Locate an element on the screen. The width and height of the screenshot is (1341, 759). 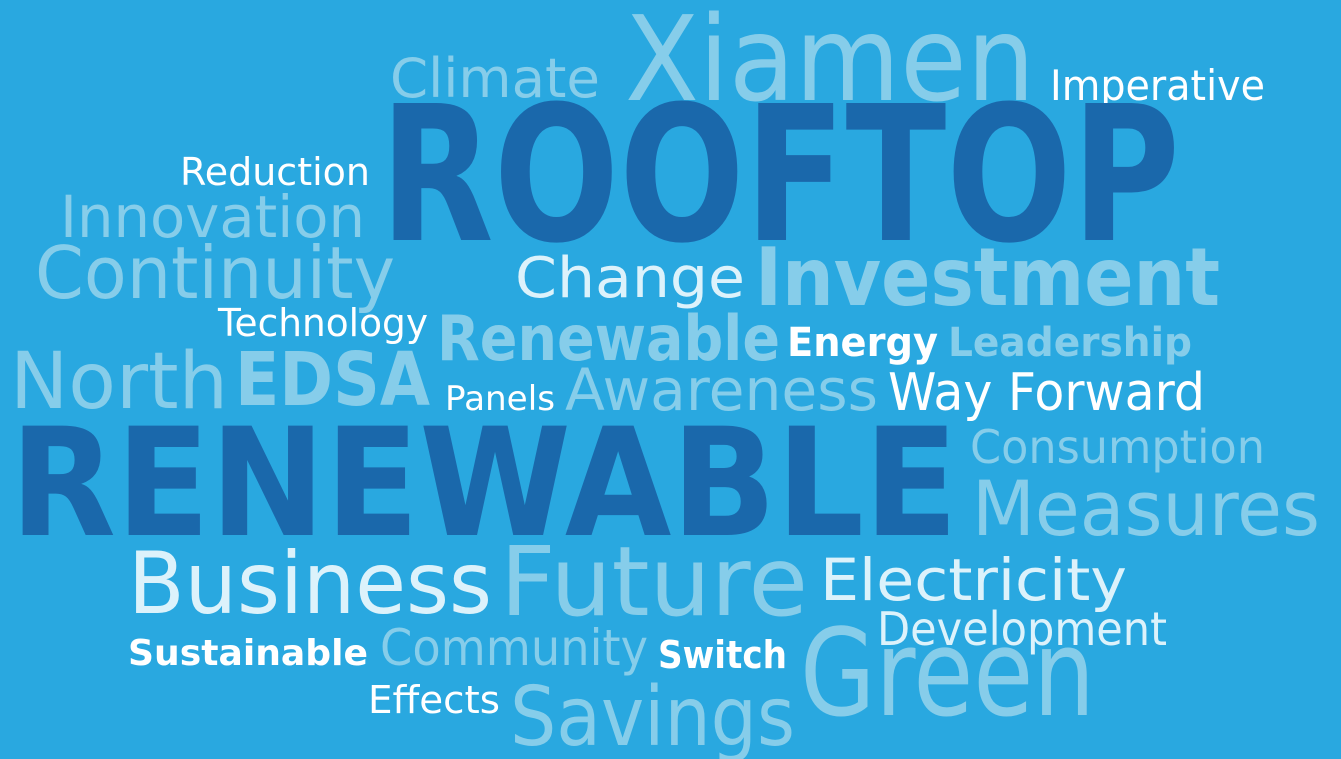
word: Reduction is located at coordinates (275, 172).